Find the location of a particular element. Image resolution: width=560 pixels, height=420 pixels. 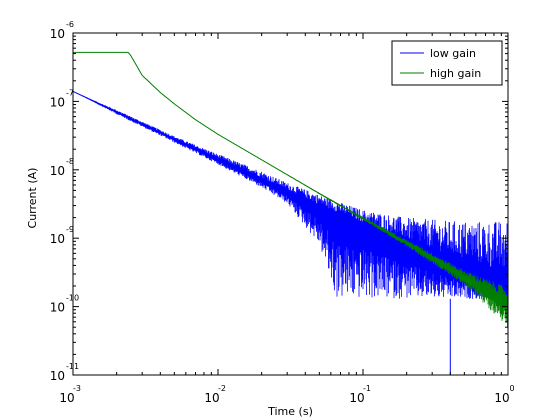

y-tick-exponent: -9 is located at coordinates (70, 229).